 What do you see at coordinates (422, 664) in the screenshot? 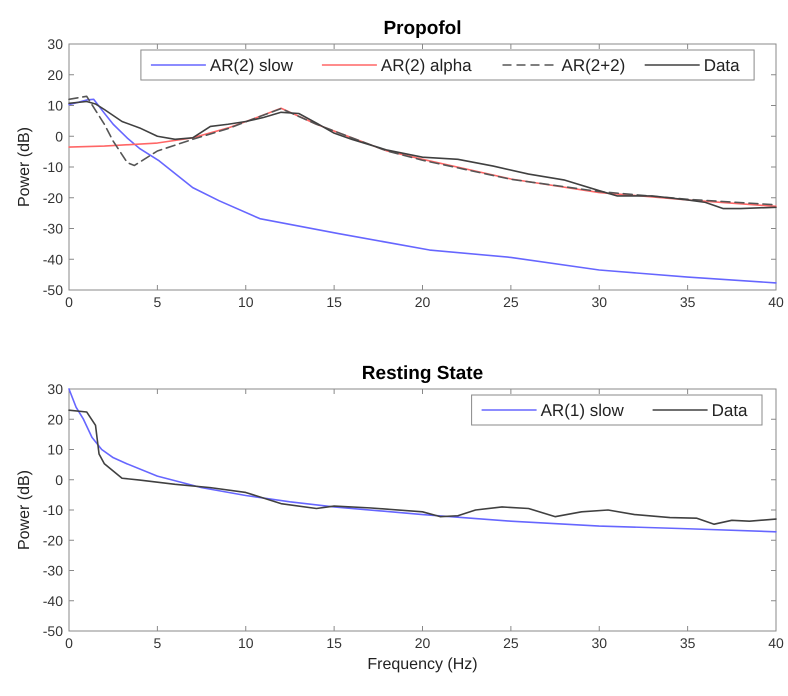
I see `x-axis-title: Frequency (Hz)` at bounding box center [422, 664].